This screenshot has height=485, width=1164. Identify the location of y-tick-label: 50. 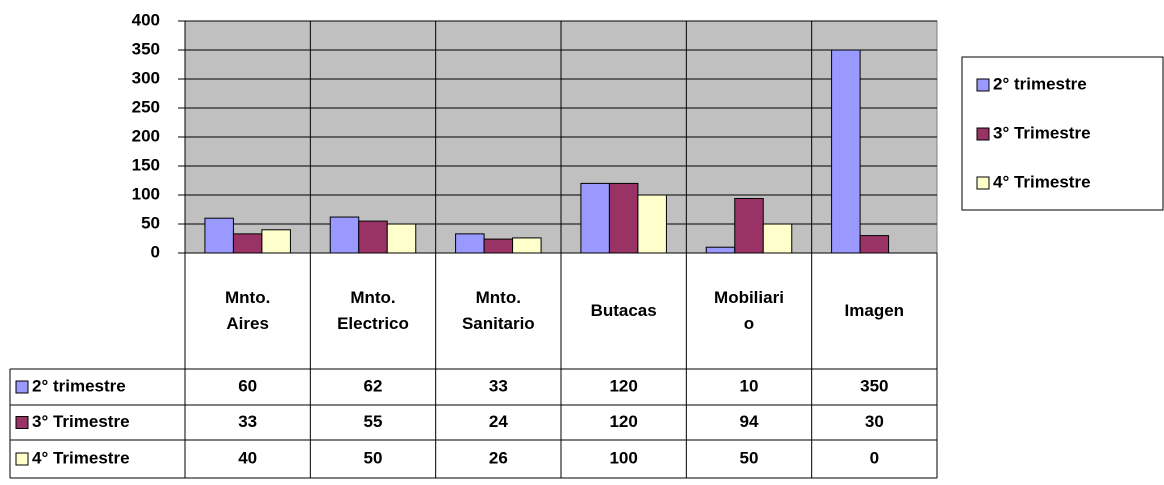
(150, 222).